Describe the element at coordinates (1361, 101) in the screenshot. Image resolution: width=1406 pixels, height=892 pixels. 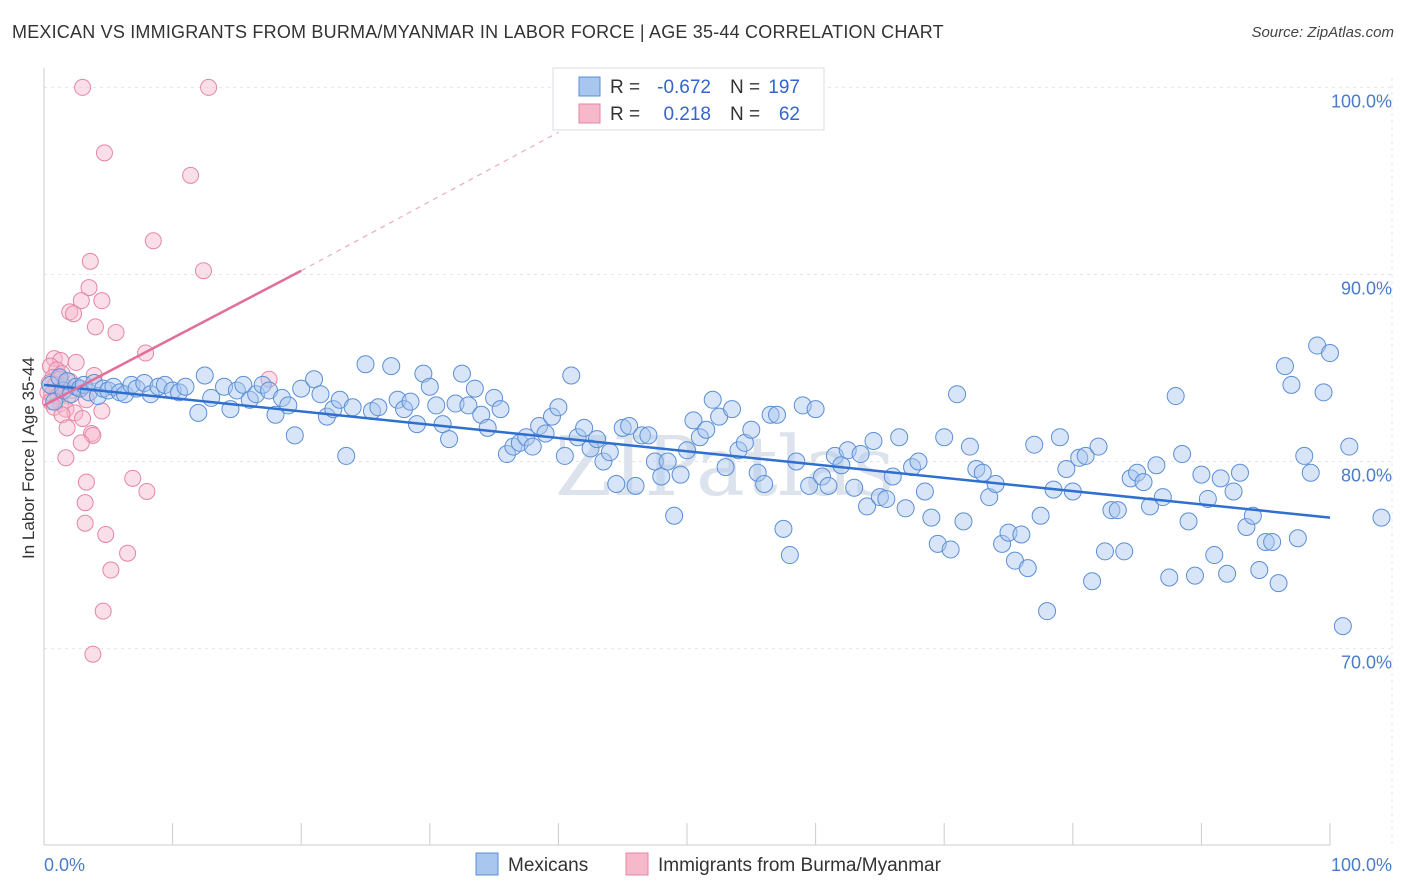
I see `y-tick-label-3: 100.0%` at that location.